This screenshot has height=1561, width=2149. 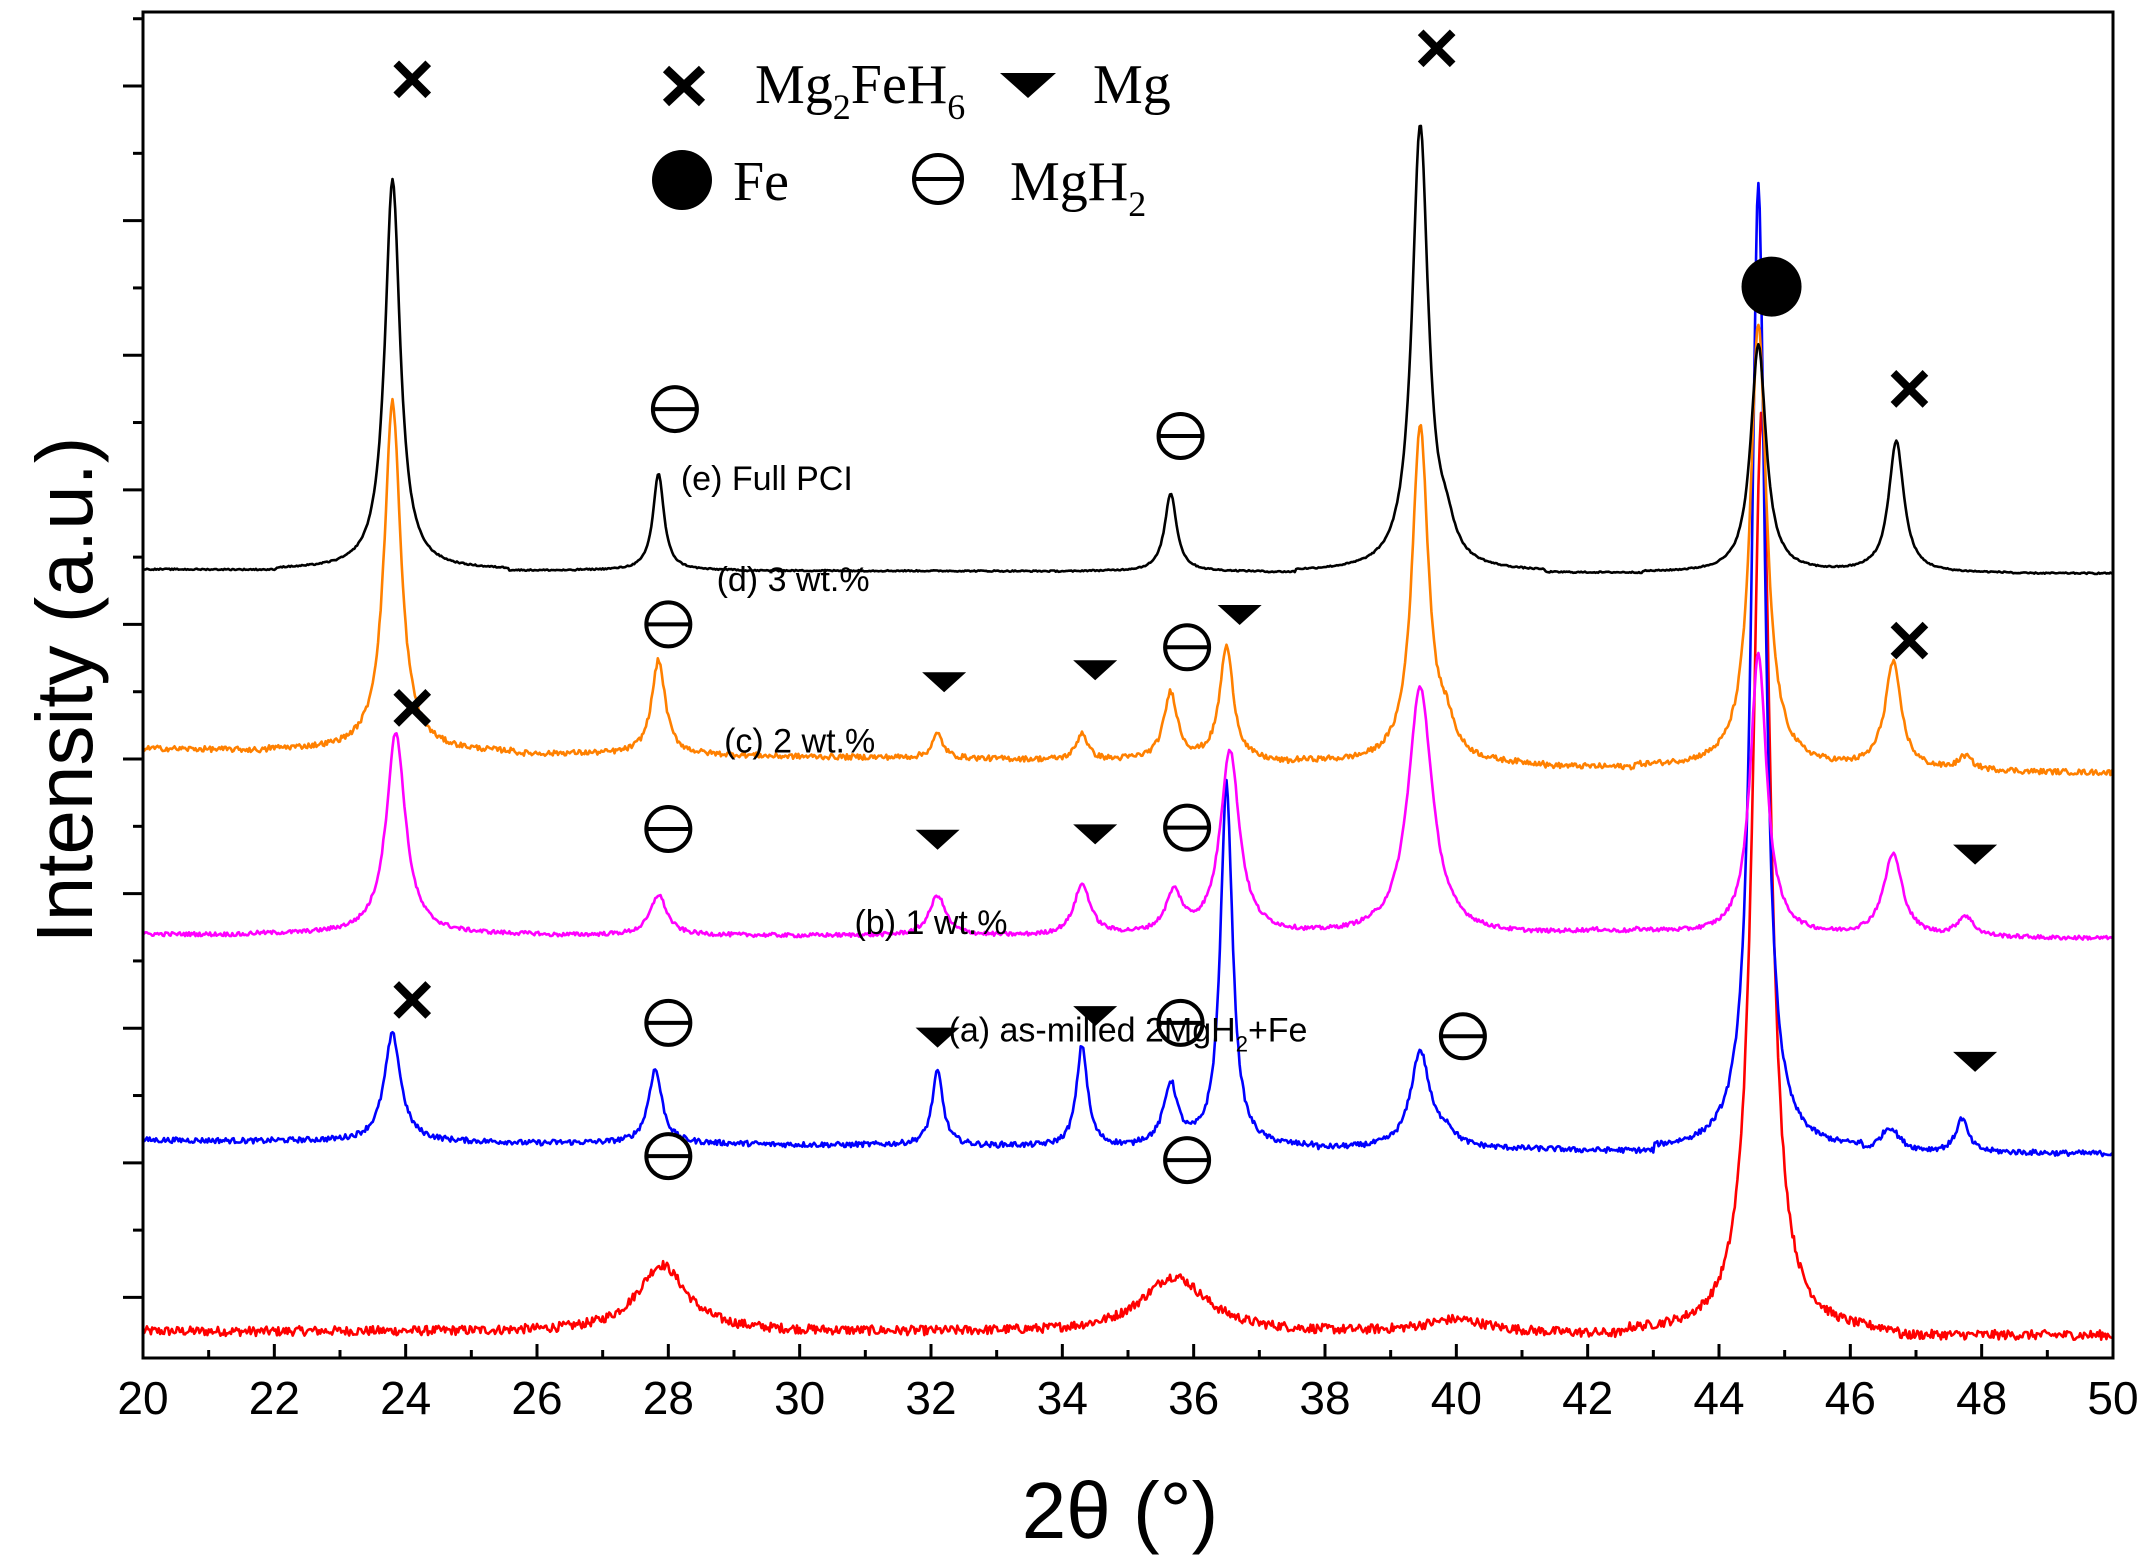 What do you see at coordinates (860, 90) in the screenshot?
I see `legend-label-mg2feh6: Mg2FeH6` at bounding box center [860, 90].